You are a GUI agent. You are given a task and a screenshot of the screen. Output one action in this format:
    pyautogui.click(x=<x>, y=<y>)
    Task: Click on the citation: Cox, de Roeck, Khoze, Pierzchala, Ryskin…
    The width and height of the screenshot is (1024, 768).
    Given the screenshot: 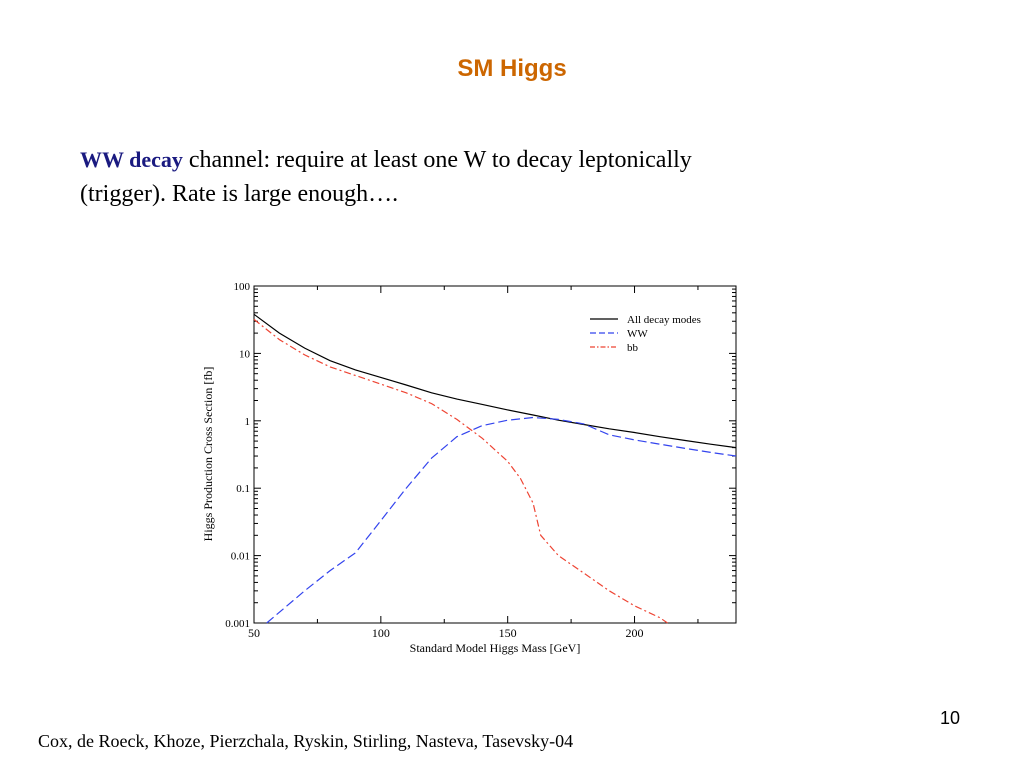 What is the action you would take?
    pyautogui.click(x=306, y=741)
    